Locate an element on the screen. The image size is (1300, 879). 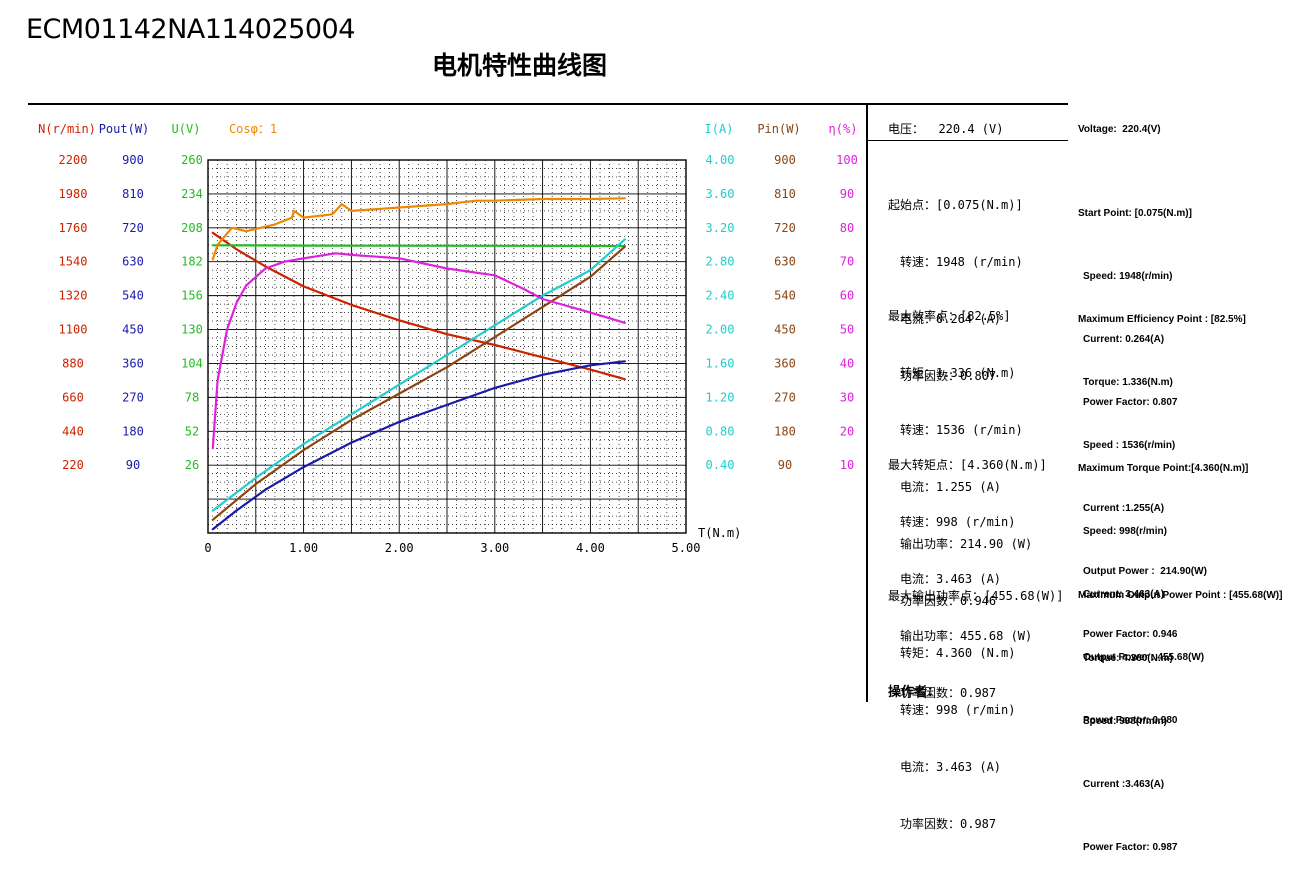
max-efficiency-output-power: 输出功率：214.90 (W) is located at coordinates (966, 544).